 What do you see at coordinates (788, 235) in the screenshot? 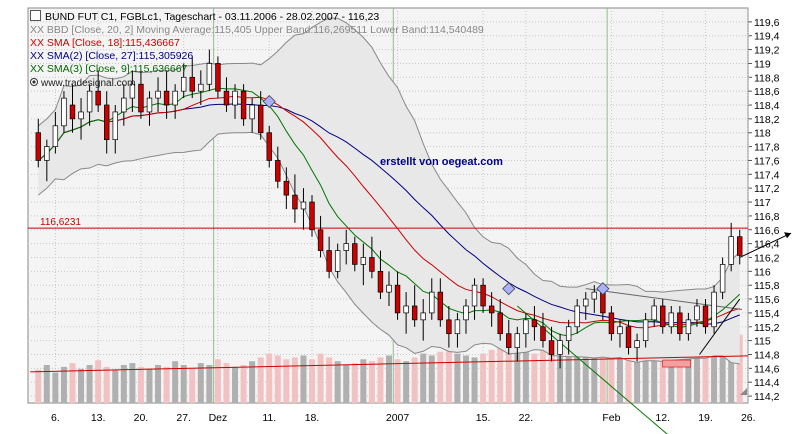
I see `arrow-head-icon` at bounding box center [788, 235].